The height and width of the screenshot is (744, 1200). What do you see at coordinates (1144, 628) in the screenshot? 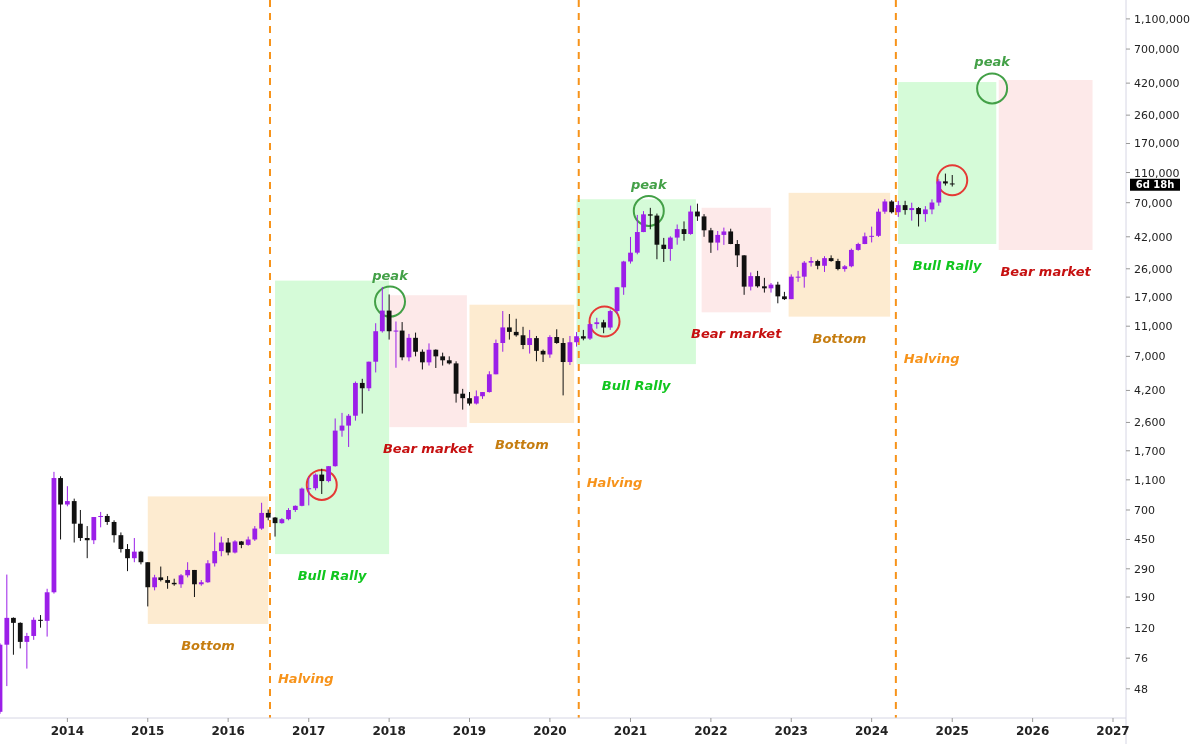
I see `y-tick-label: 120` at bounding box center [1144, 628].